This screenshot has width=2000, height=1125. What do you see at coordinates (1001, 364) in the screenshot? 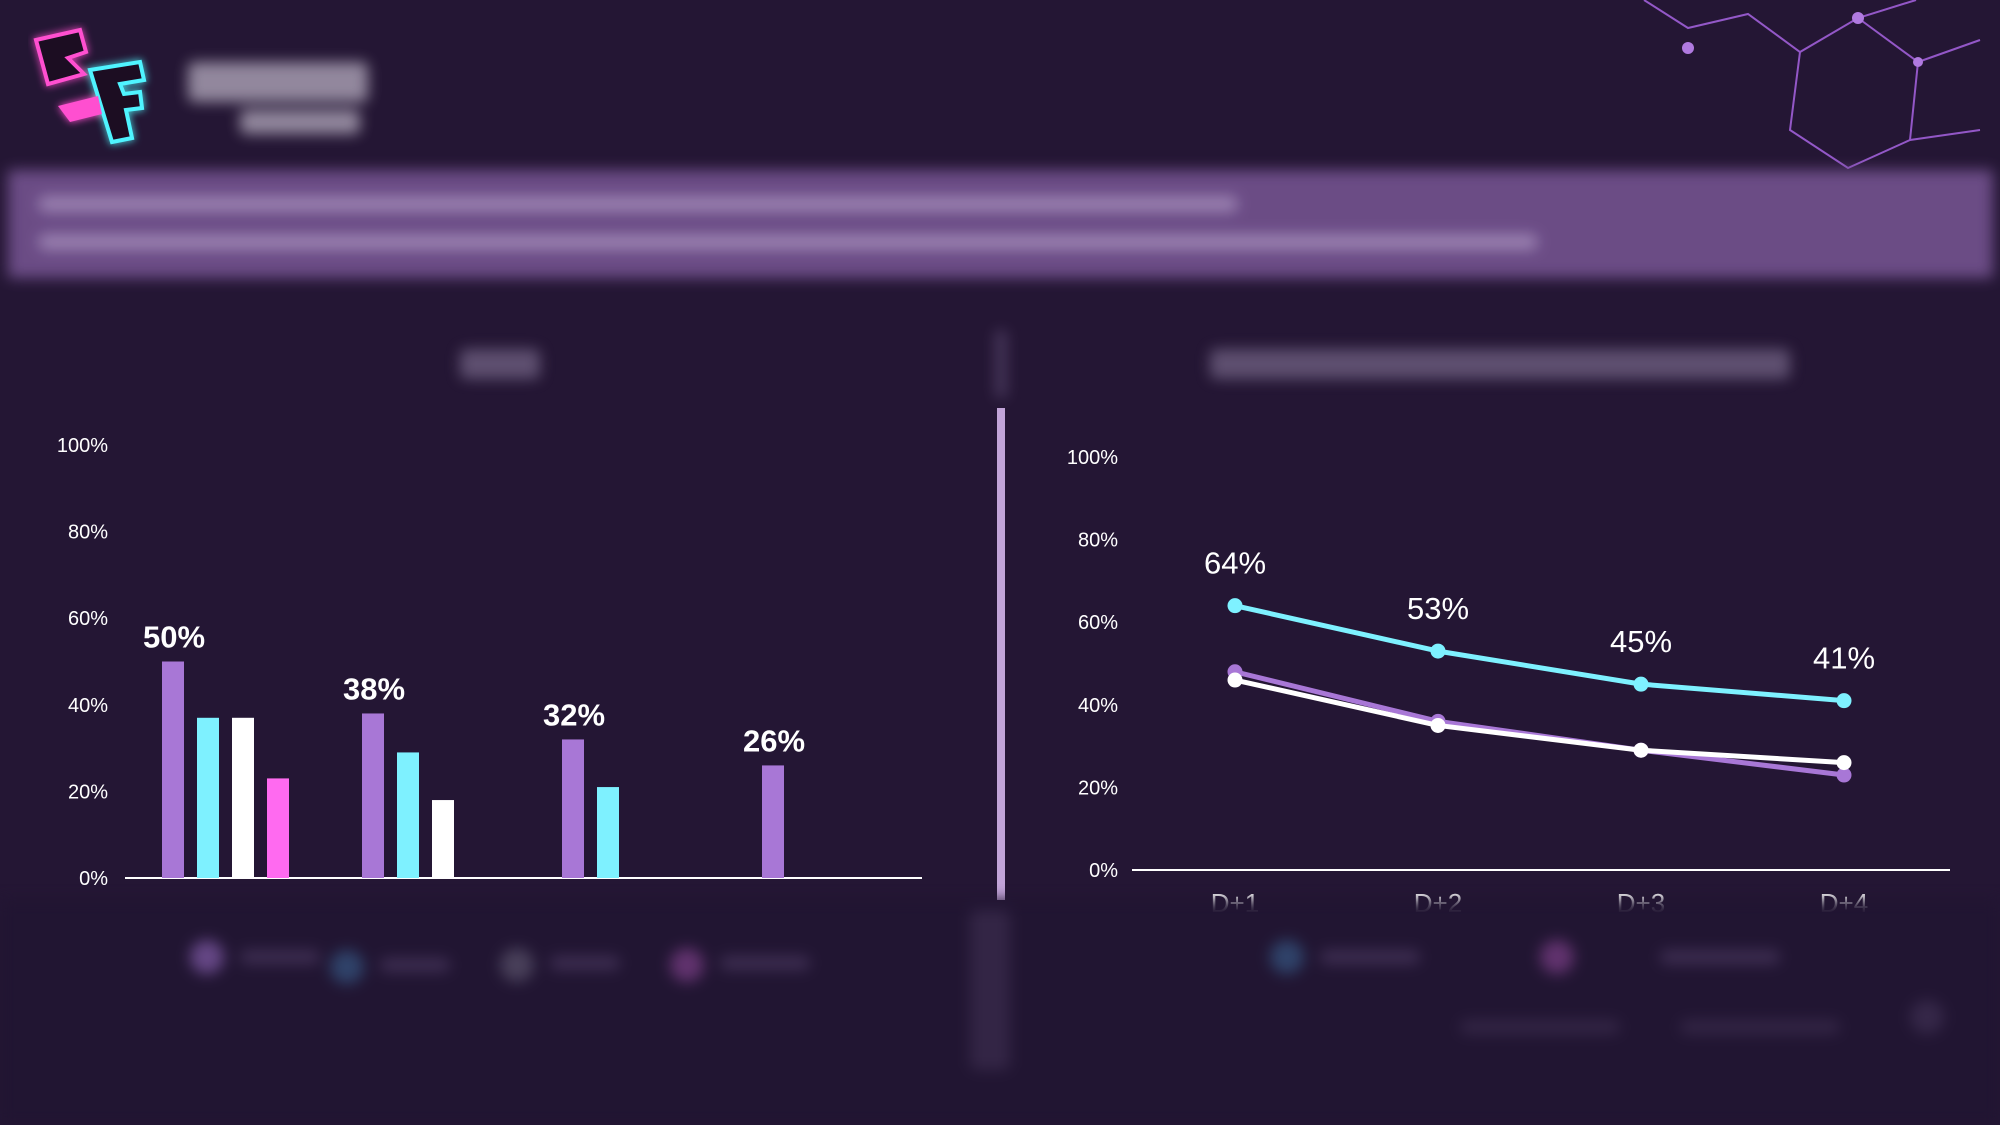
I see `divider-top-blurred` at bounding box center [1001, 364].